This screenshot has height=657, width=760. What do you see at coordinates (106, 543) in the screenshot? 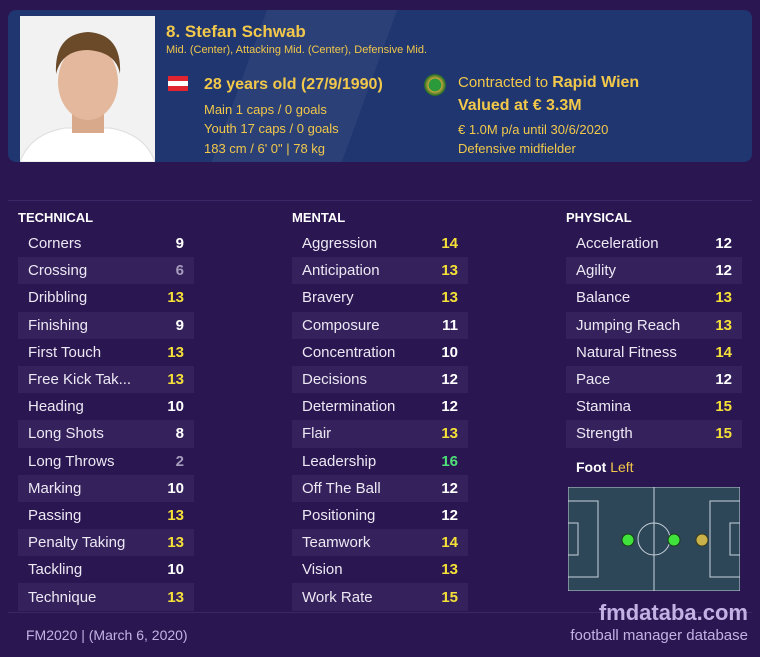
I see `attribute-row: Penalty Taking 13` at bounding box center [106, 543].